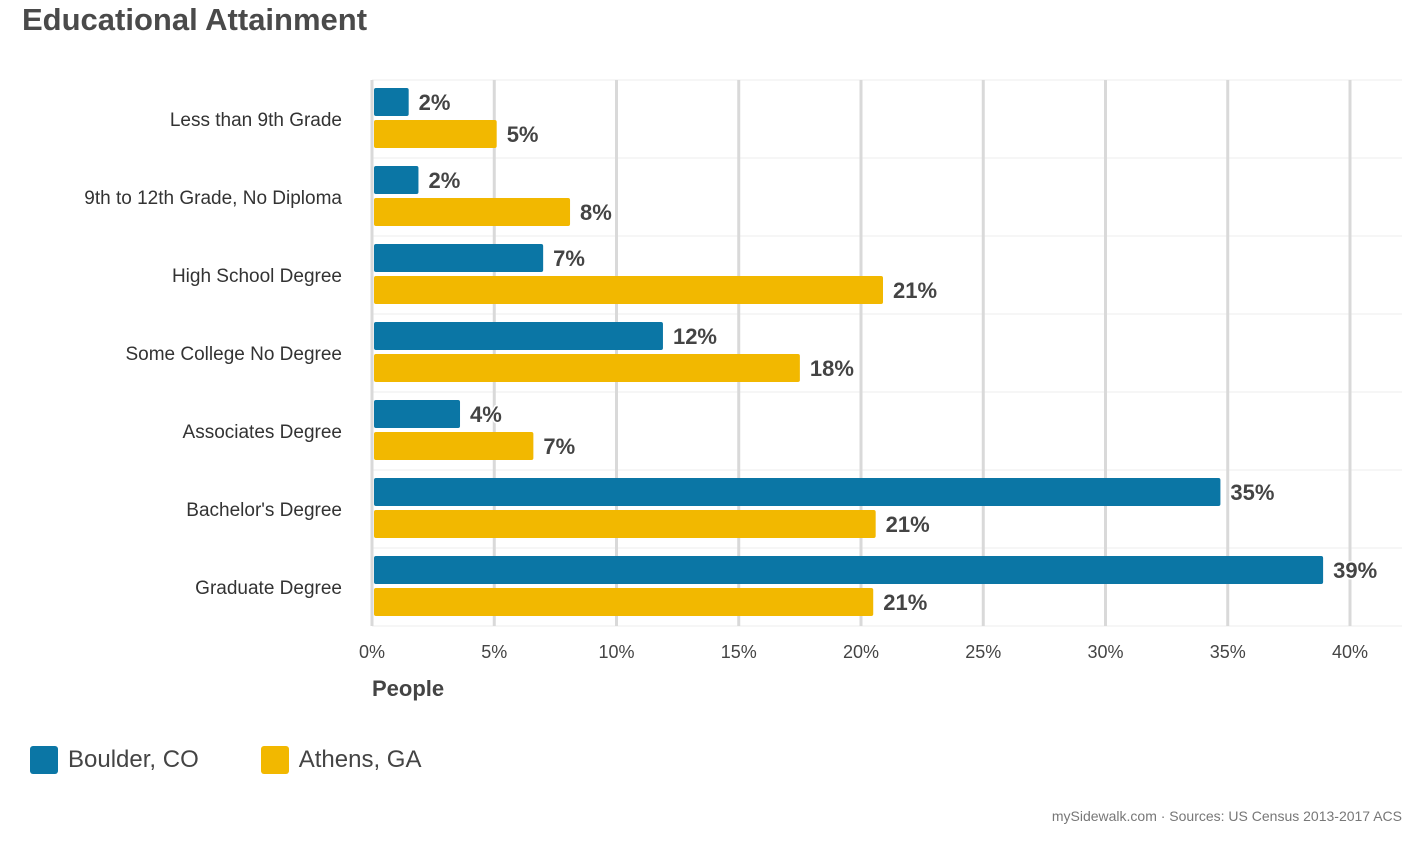  I want to click on category-label: High School Degree, so click(257, 276).